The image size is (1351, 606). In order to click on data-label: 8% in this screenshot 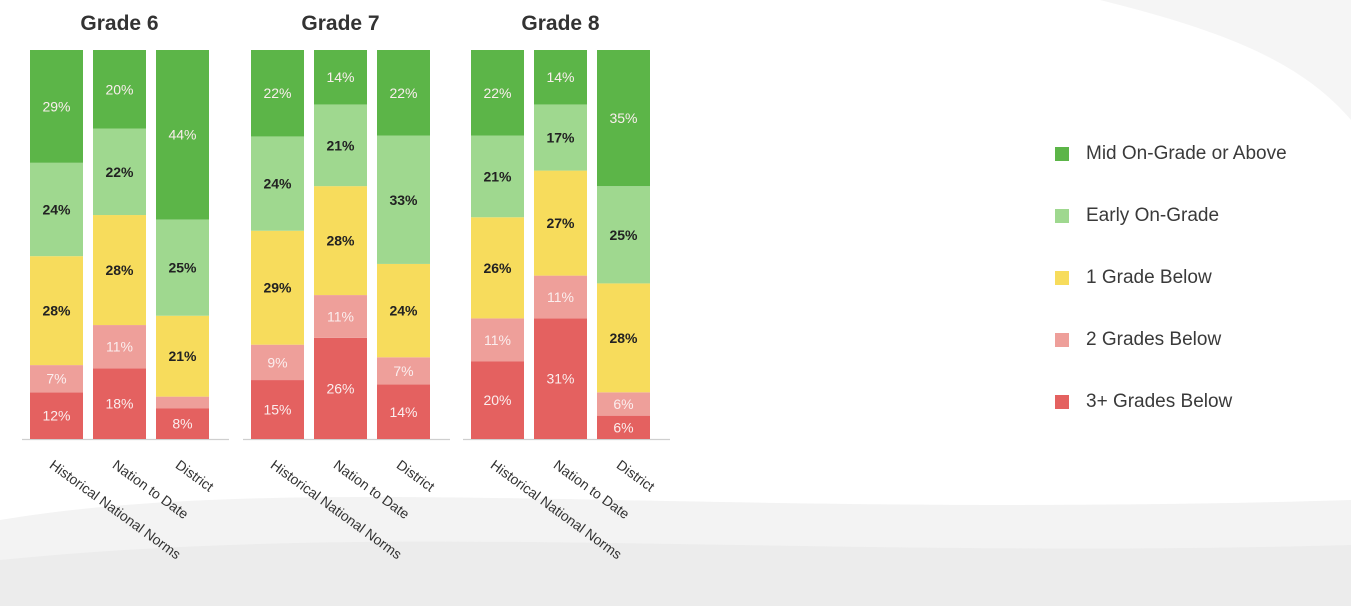, I will do `click(182, 424)`.